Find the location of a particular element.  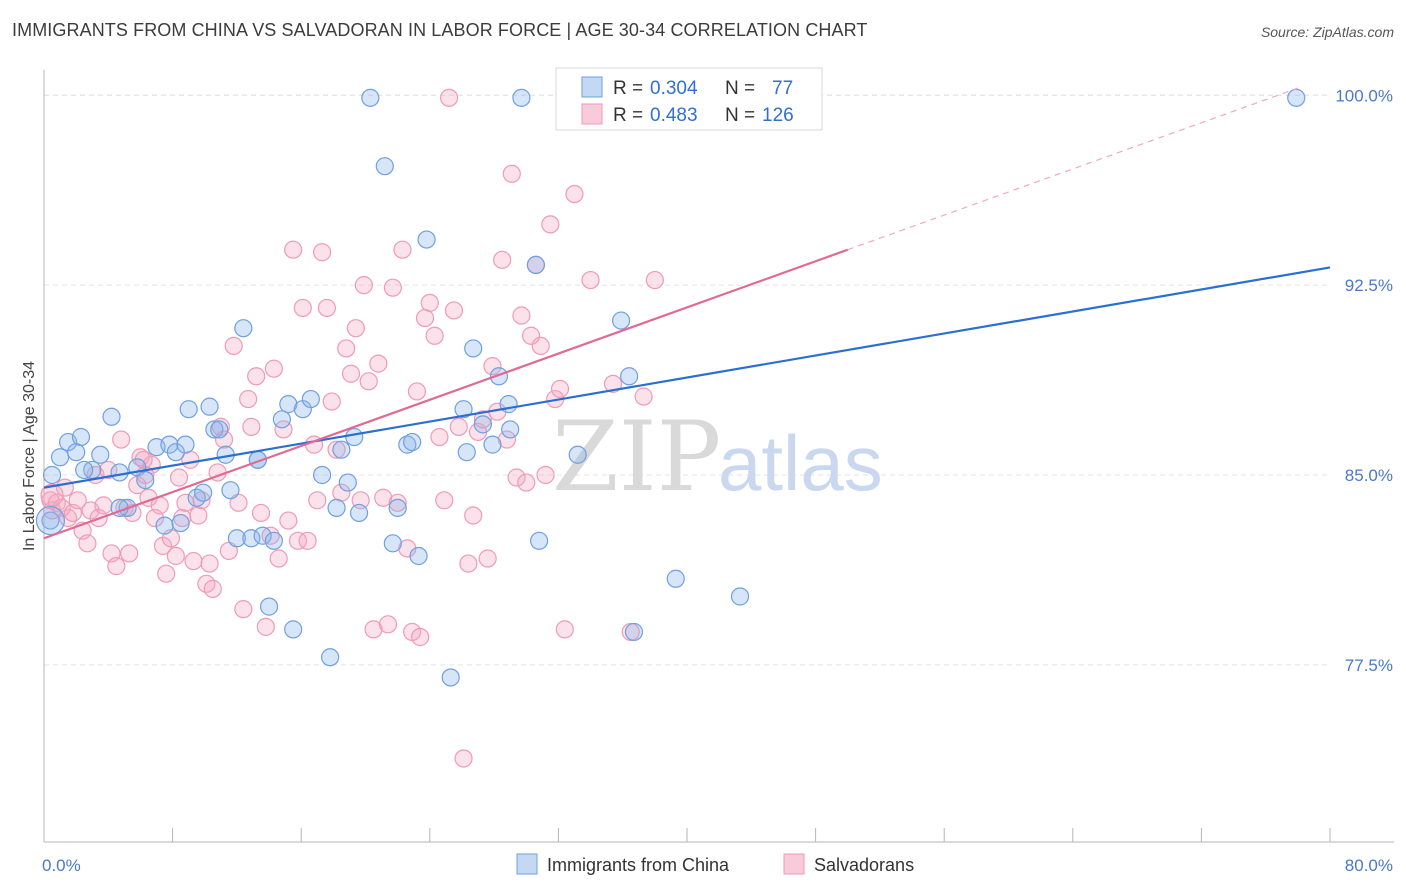

top-legend: R = 0.304 N = 77 R = 0.483 N = 126 is located at coordinates (689, 99).